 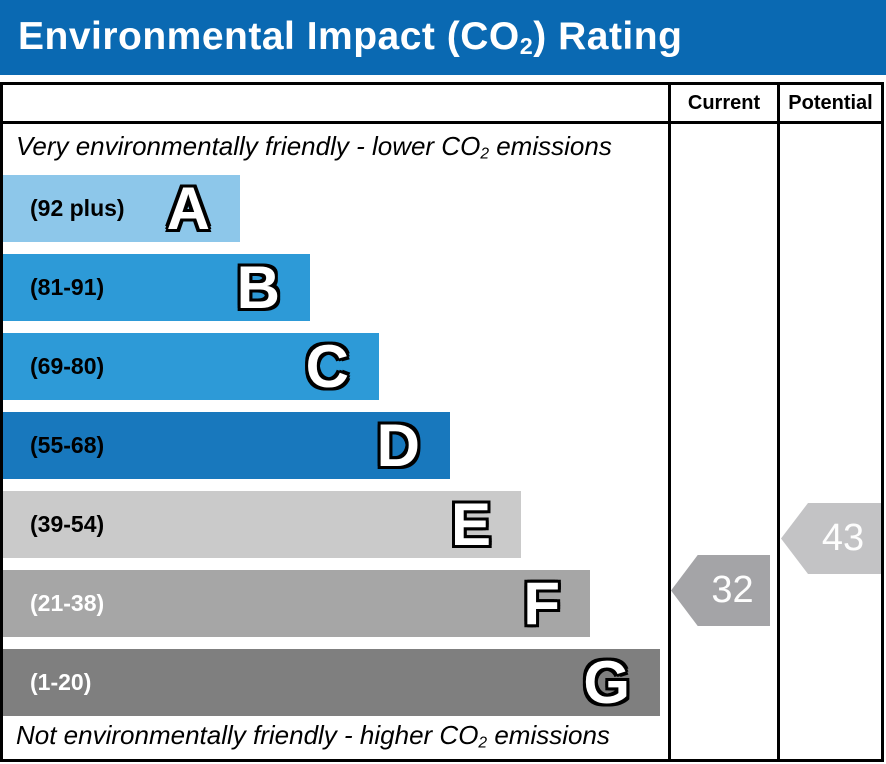 What do you see at coordinates (248, 146) in the screenshot?
I see `top-note-pre: Very environmentally friendly - lower CO` at bounding box center [248, 146].